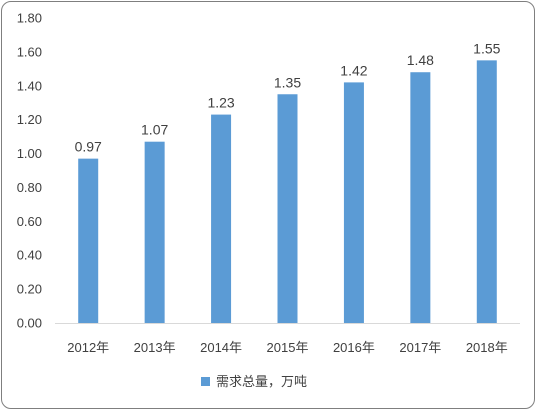 This screenshot has height=412, width=538. What do you see at coordinates (29, 85) in the screenshot?
I see `y-tick-label: 1.40` at bounding box center [29, 85].